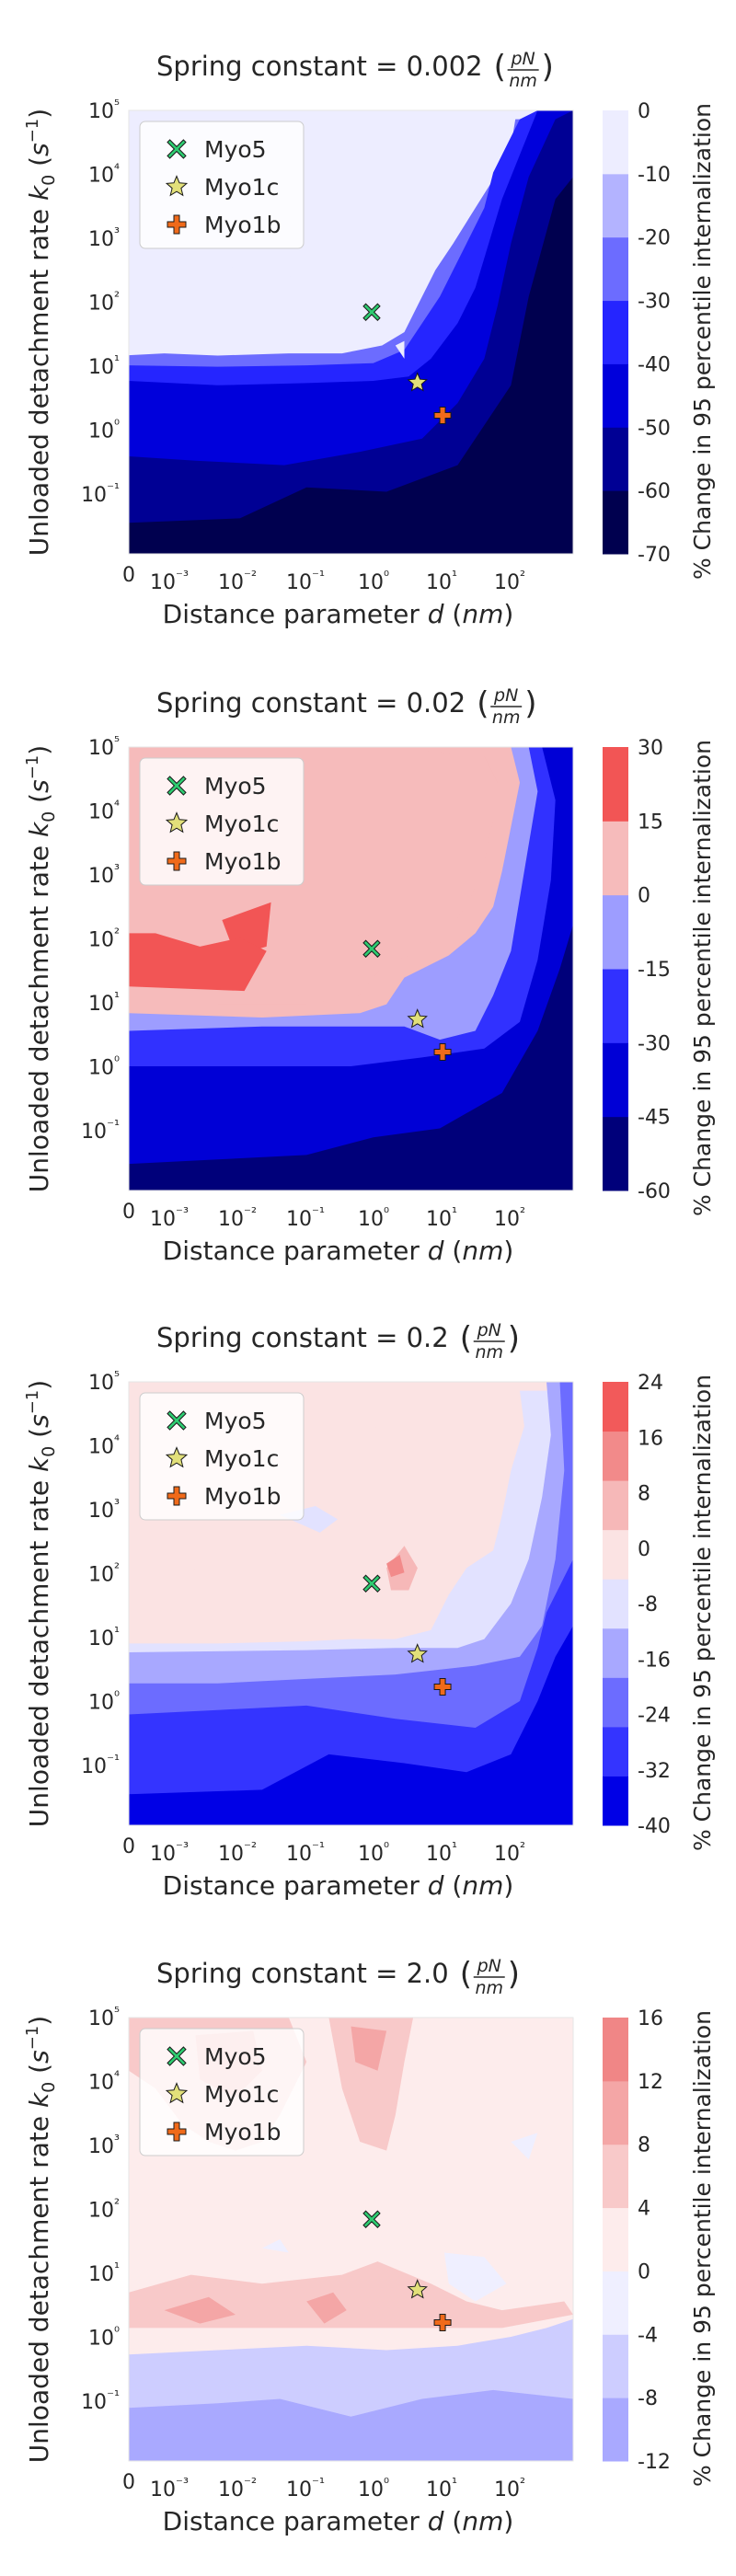  Describe the element at coordinates (650, 822) in the screenshot. I see `colorbar-tick-label: 15` at that location.